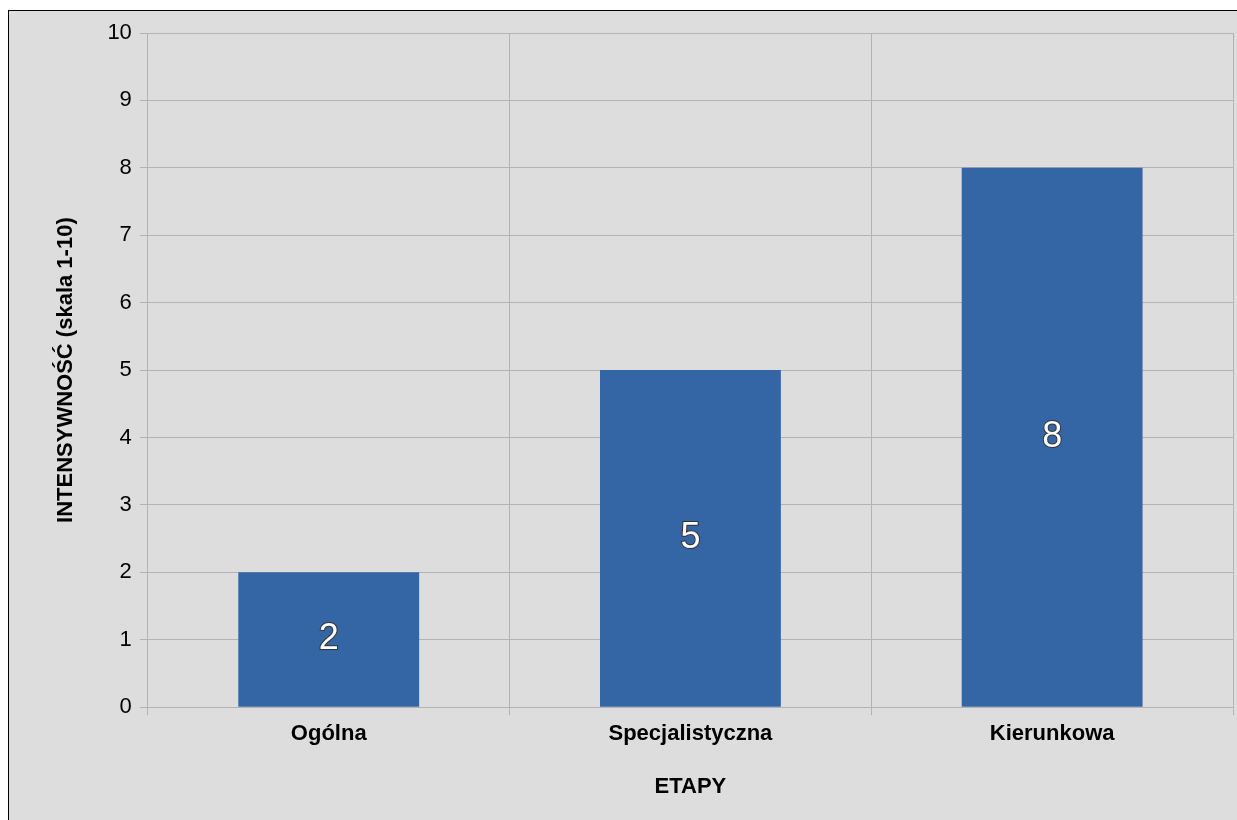 Image resolution: width=1237 pixels, height=820 pixels. What do you see at coordinates (125, 503) in the screenshot?
I see `y-tick-label: 3` at bounding box center [125, 503].